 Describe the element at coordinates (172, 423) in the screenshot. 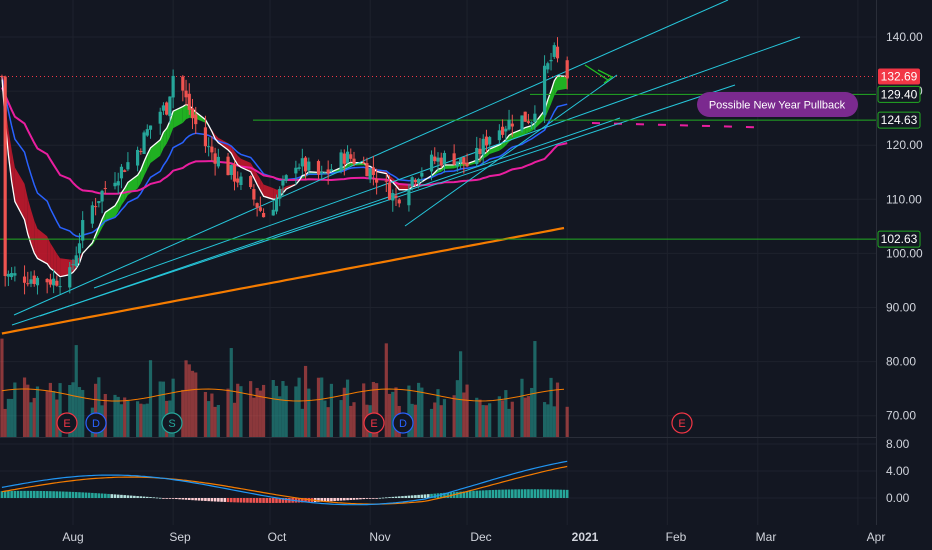

I see `event-marker-s: S` at that location.